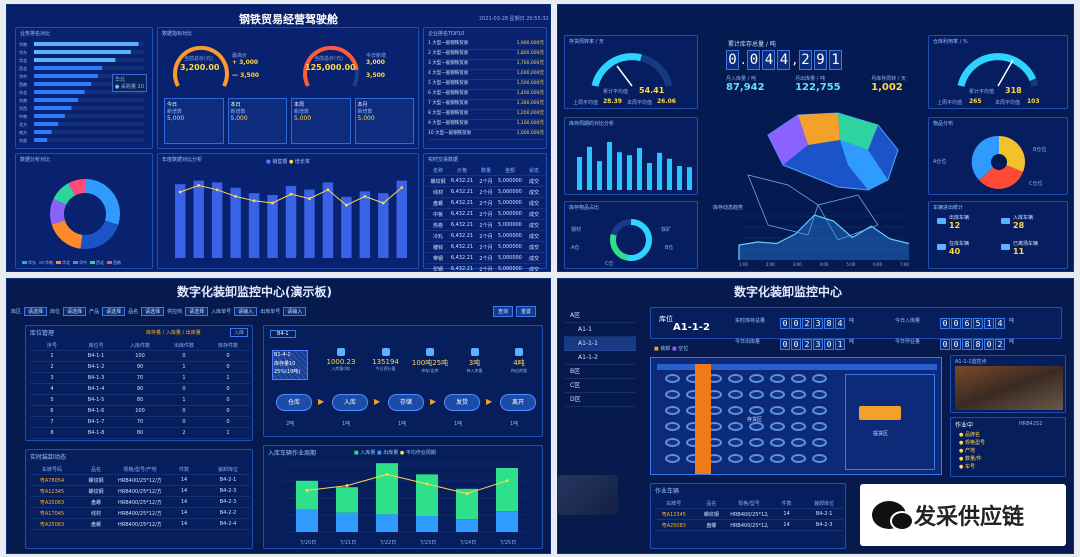 Image resolution: width=1080 pixels, height=557 pixels. I want to click on top10-row: 3 大型一般钢铁贸易 1,700,000元, so click(486, 65).